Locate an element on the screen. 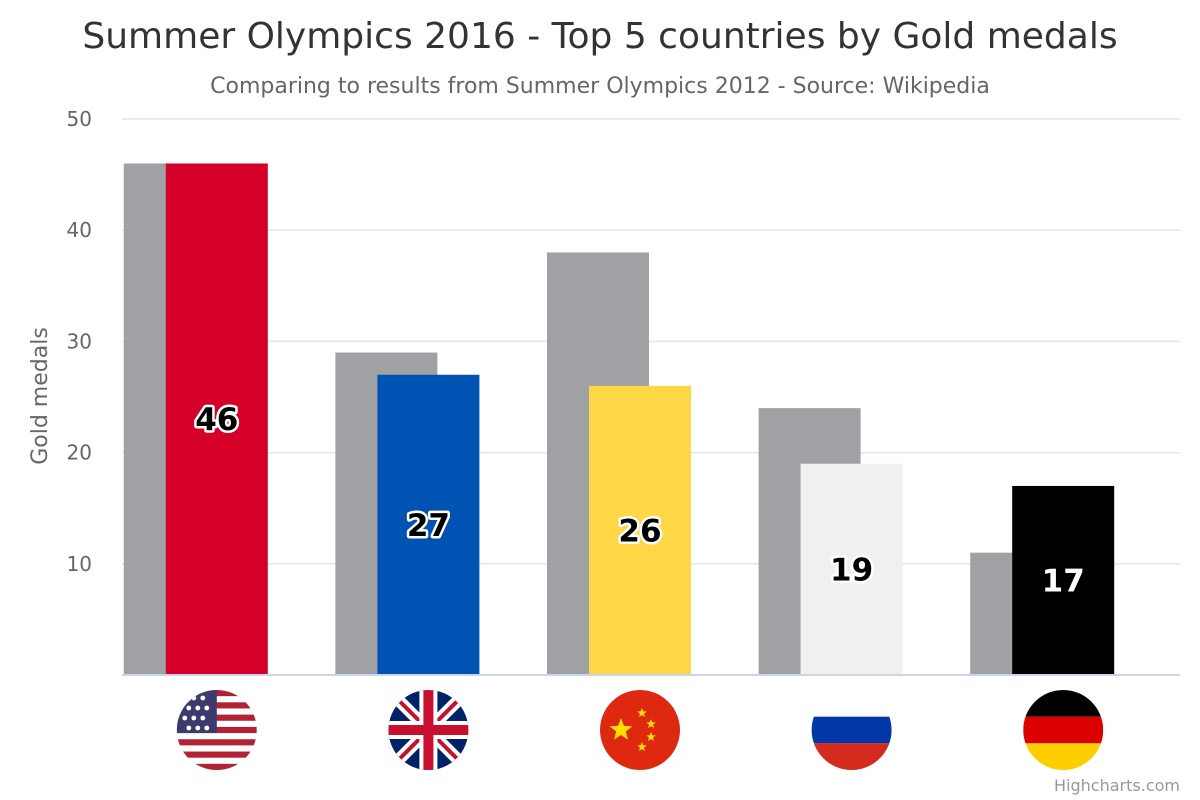 The image size is (1200, 800). y-tick-label: 50 is located at coordinates (79, 119).